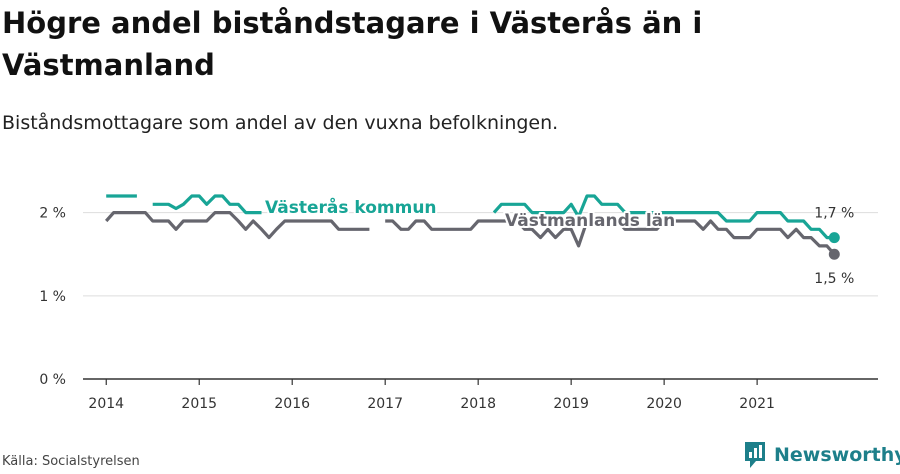  What do you see at coordinates (571, 404) in the screenshot?
I see `x-tick-label: 2019` at bounding box center [571, 404].